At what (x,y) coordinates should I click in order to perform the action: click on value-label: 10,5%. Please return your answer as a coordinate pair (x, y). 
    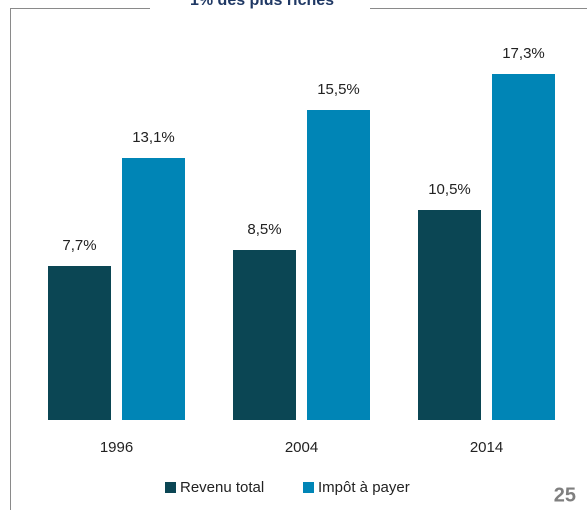
    Looking at the image, I should click on (449, 189).